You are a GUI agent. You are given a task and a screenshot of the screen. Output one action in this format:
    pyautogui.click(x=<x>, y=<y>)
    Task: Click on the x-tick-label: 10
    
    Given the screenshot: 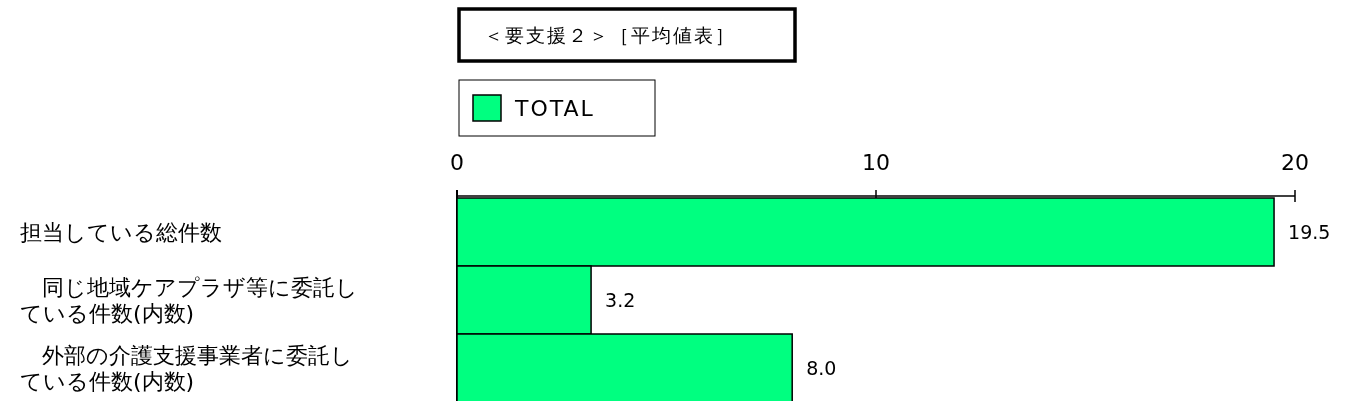 What is the action you would take?
    pyautogui.click(x=876, y=162)
    